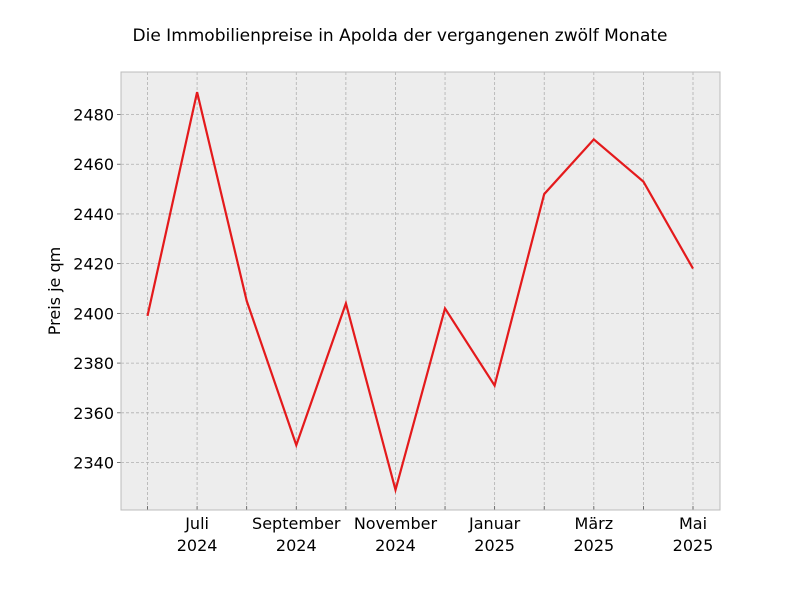  I want to click on y-tick-label: 2360, so click(93, 413).